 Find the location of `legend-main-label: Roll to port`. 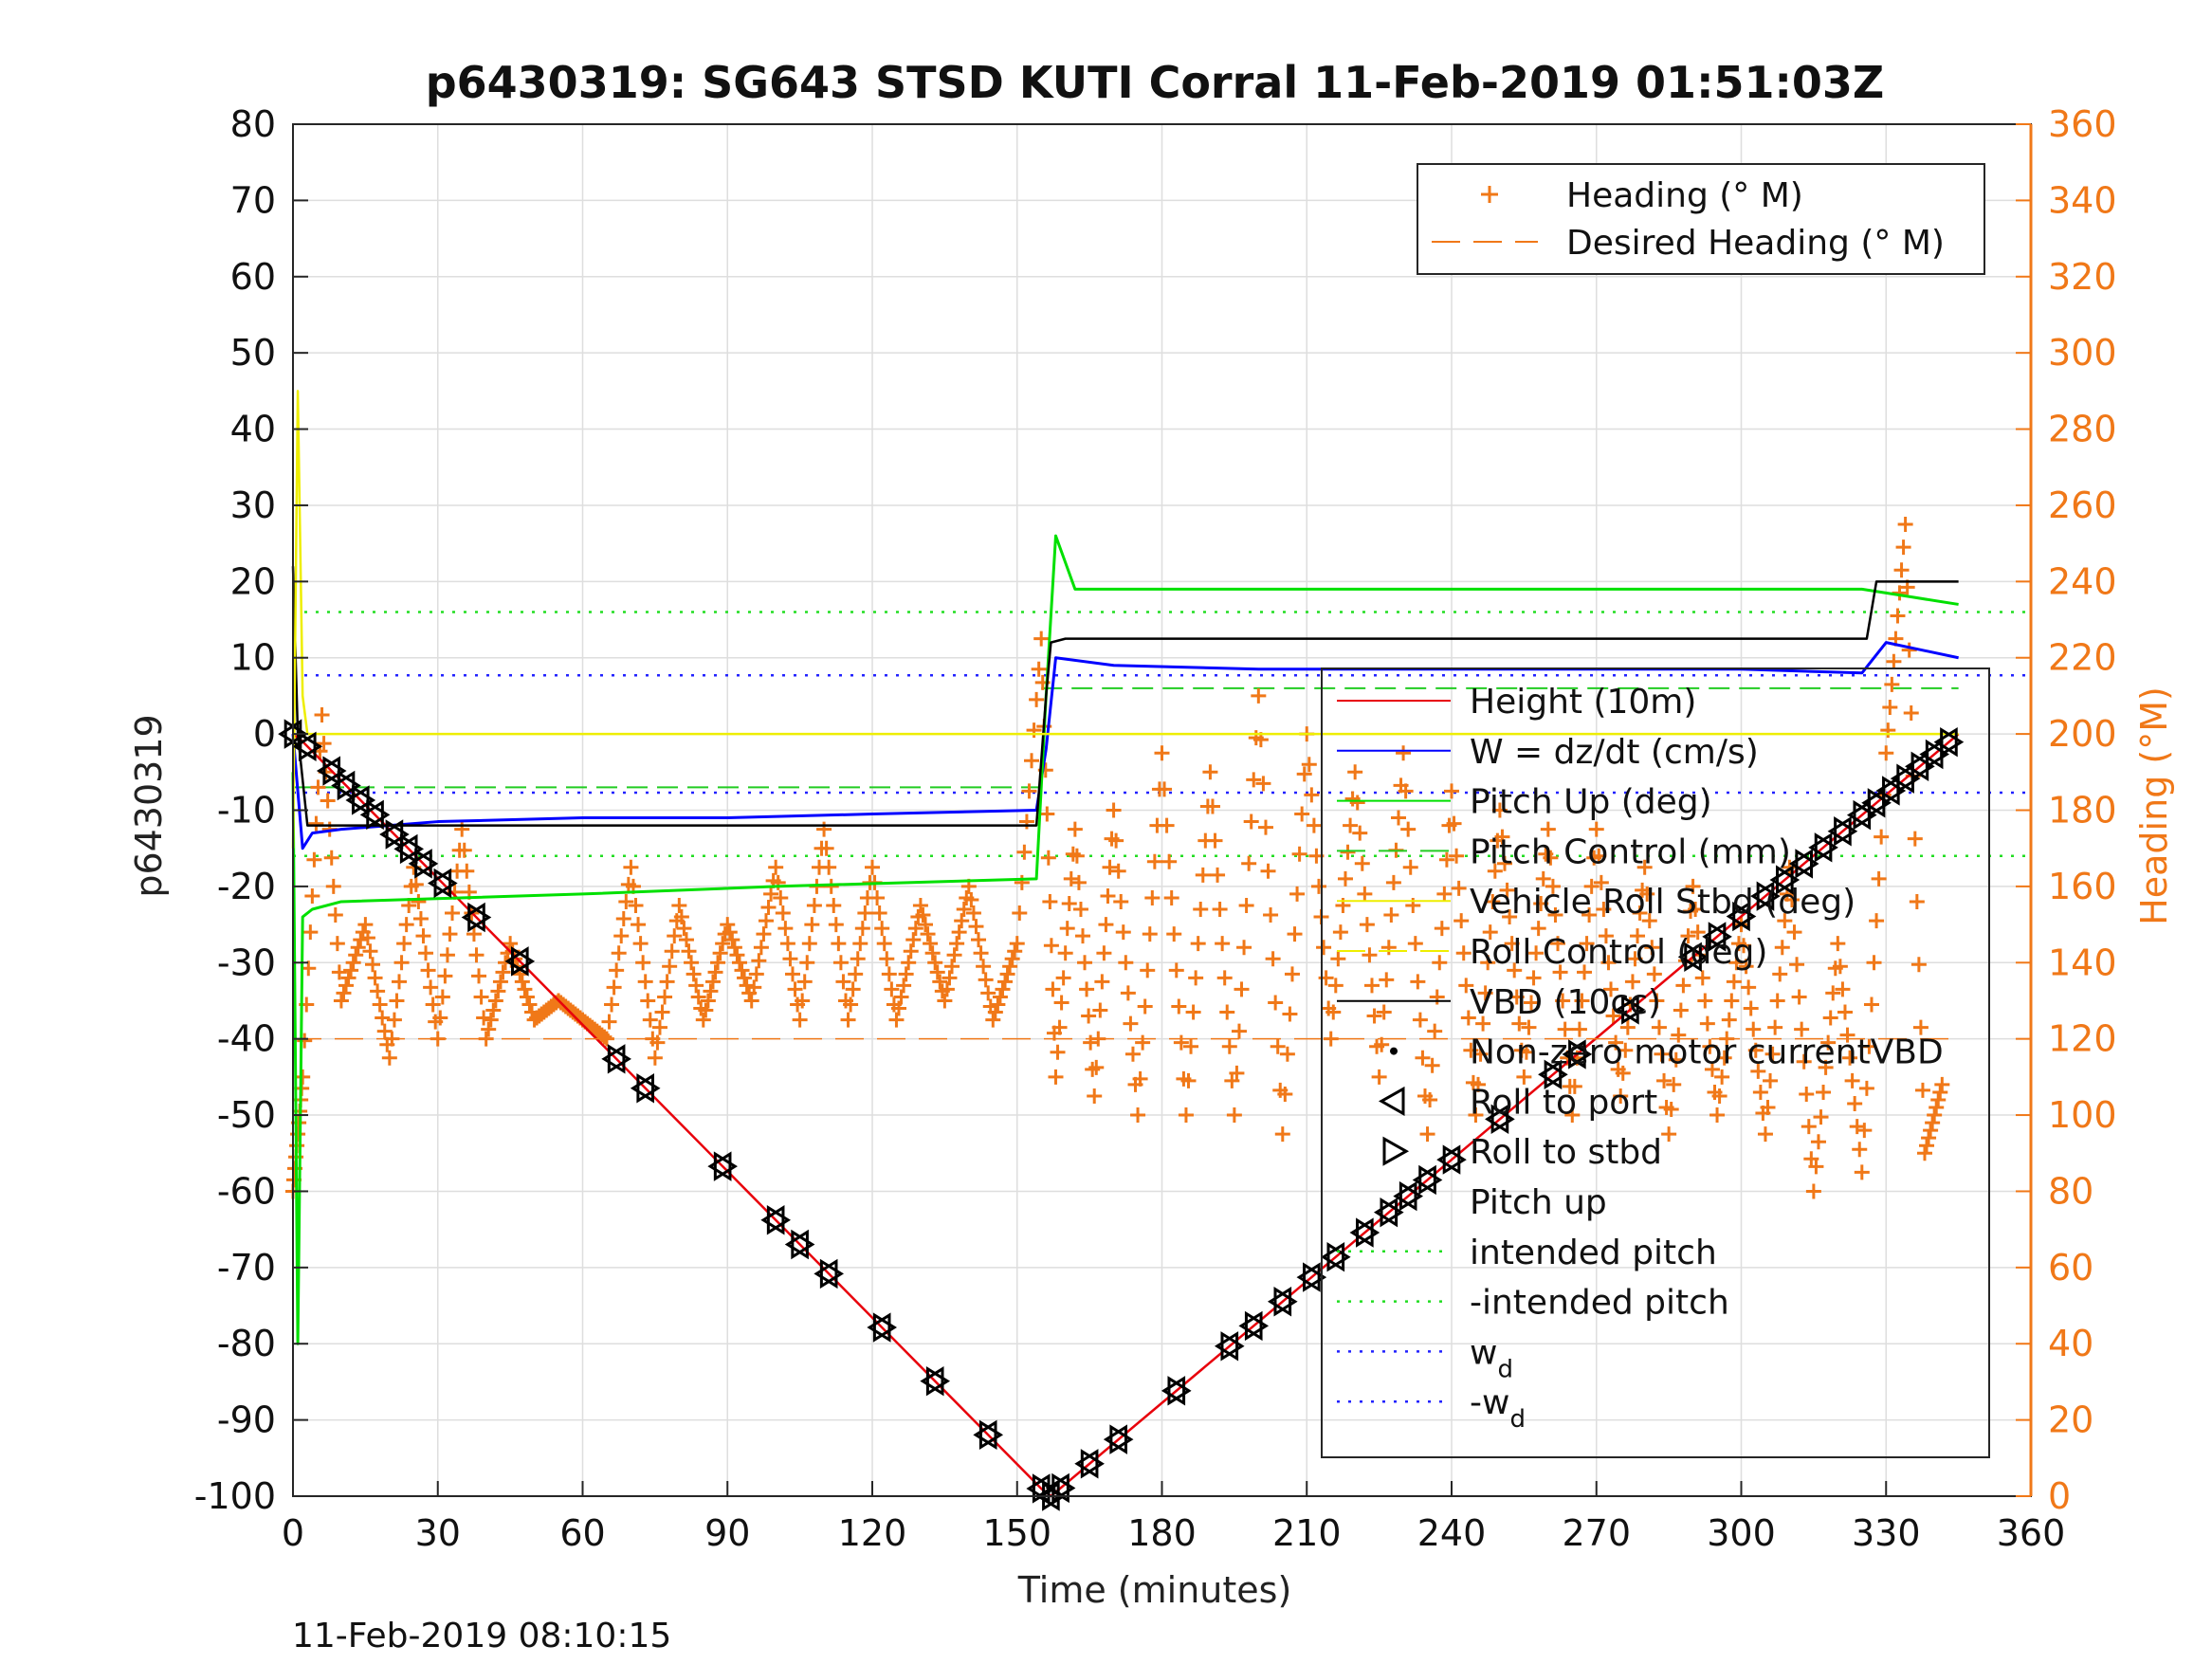

legend-main-label: Roll to port is located at coordinates (1563, 1102).